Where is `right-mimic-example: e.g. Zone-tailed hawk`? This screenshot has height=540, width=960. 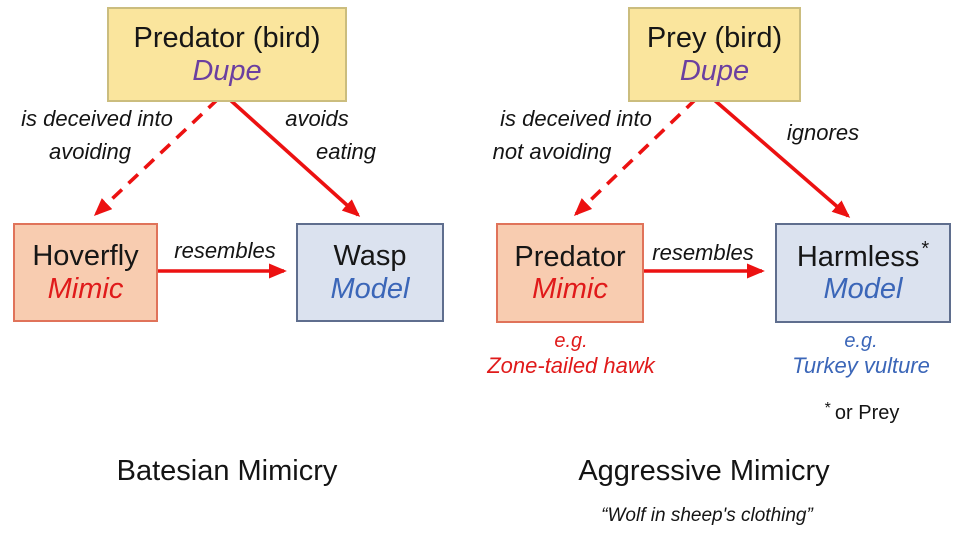 right-mimic-example: e.g. Zone-tailed hawk is located at coordinates (571, 354).